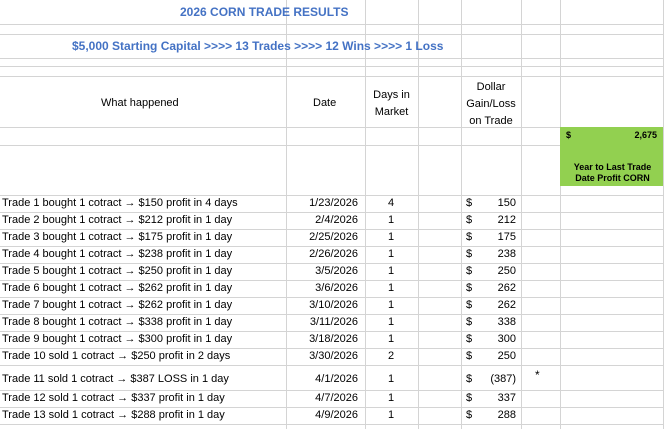 The height and width of the screenshot is (429, 664). I want to click on trade-amount: 238, so click(506, 254).